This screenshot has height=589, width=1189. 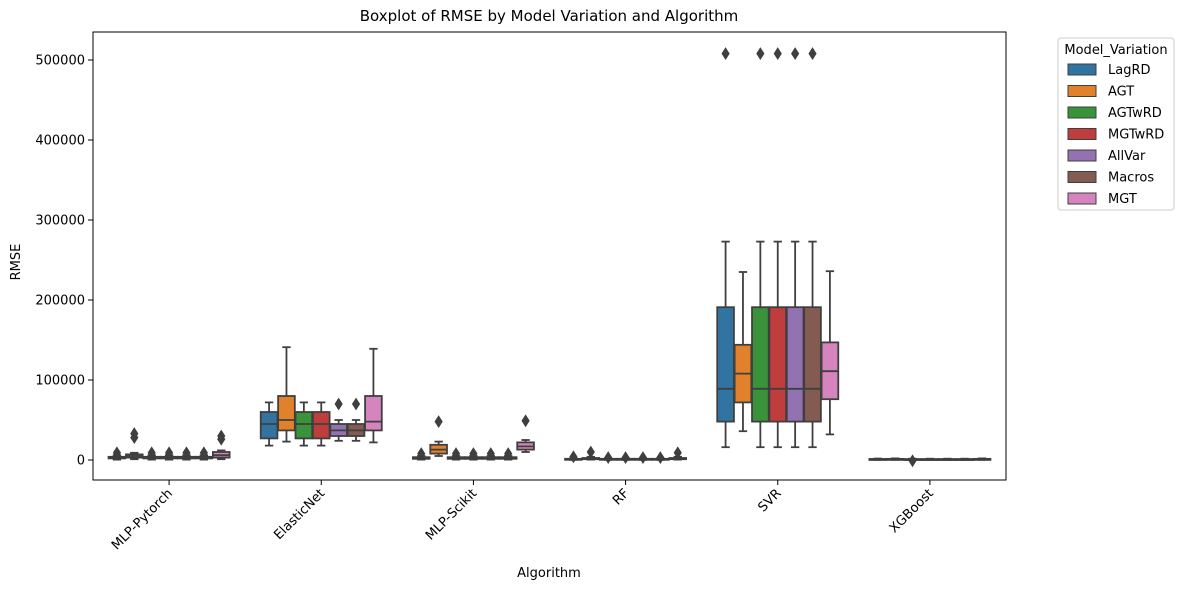 What do you see at coordinates (221, 445) in the screenshot?
I see `box-MGT-MLP-Pytorch` at bounding box center [221, 445].